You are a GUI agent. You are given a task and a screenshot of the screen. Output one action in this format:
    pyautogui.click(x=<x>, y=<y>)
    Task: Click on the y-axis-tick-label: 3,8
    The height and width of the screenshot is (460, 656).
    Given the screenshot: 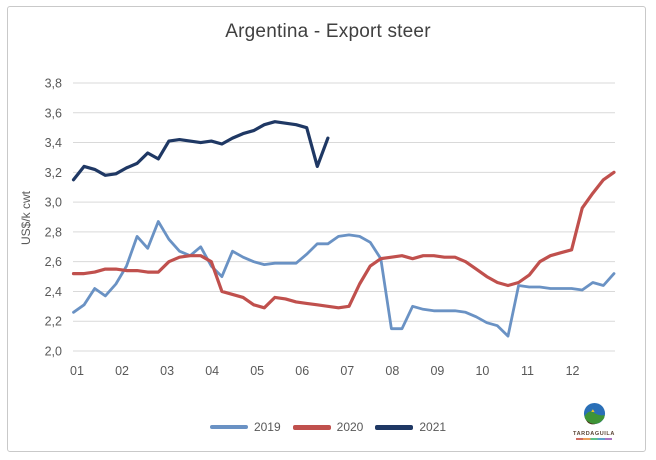 What is the action you would take?
    pyautogui.click(x=53, y=84)
    